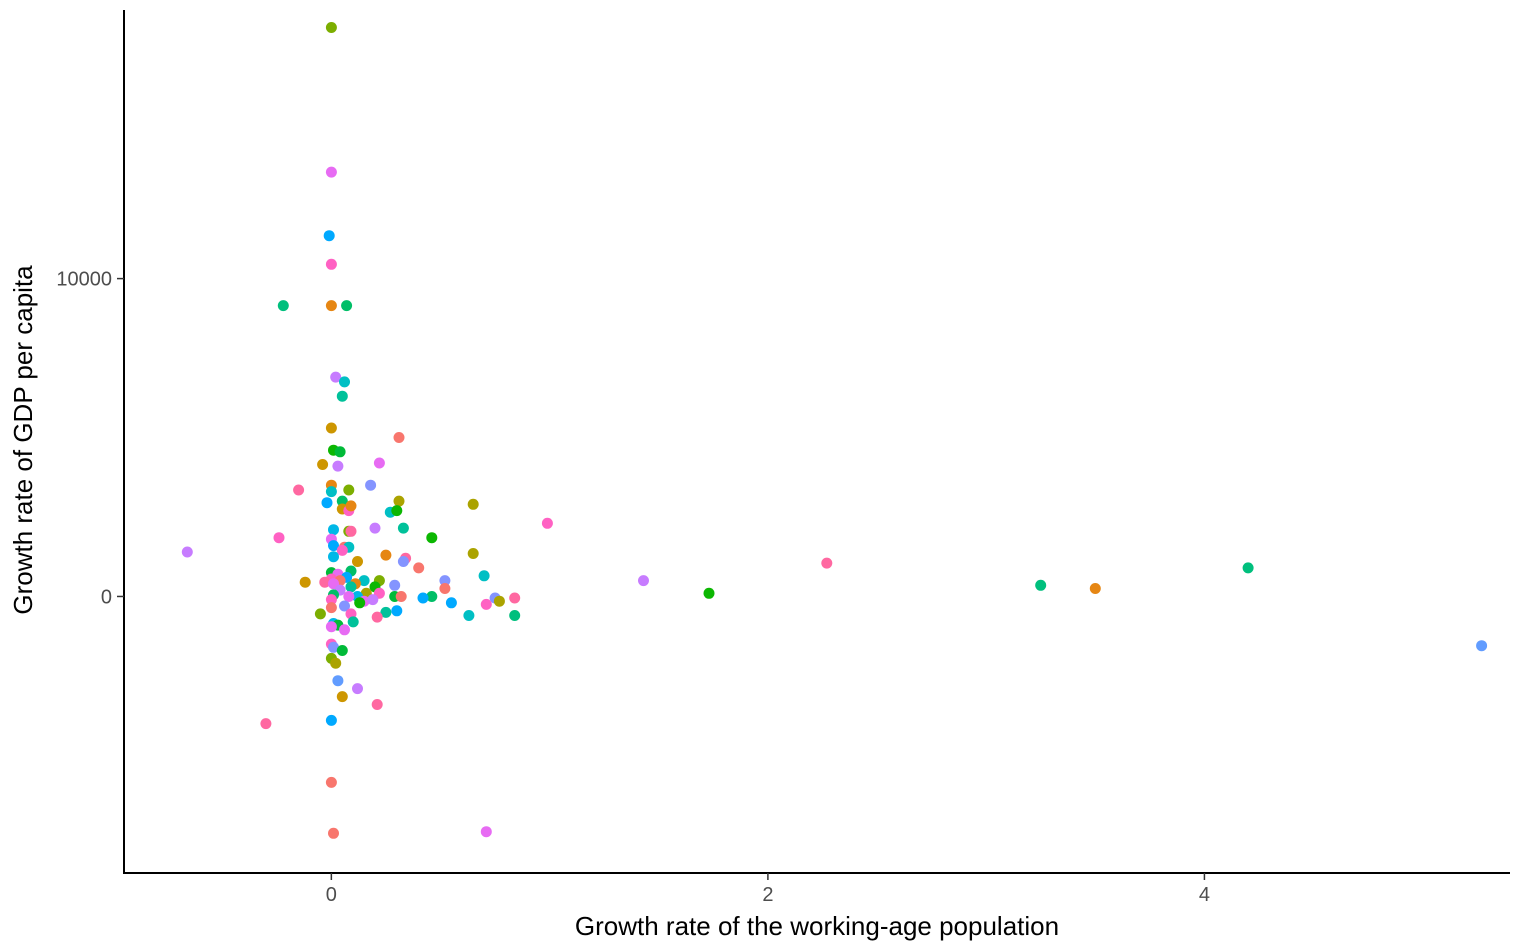  I want to click on y-tick-label: 10000, so click(84, 280).